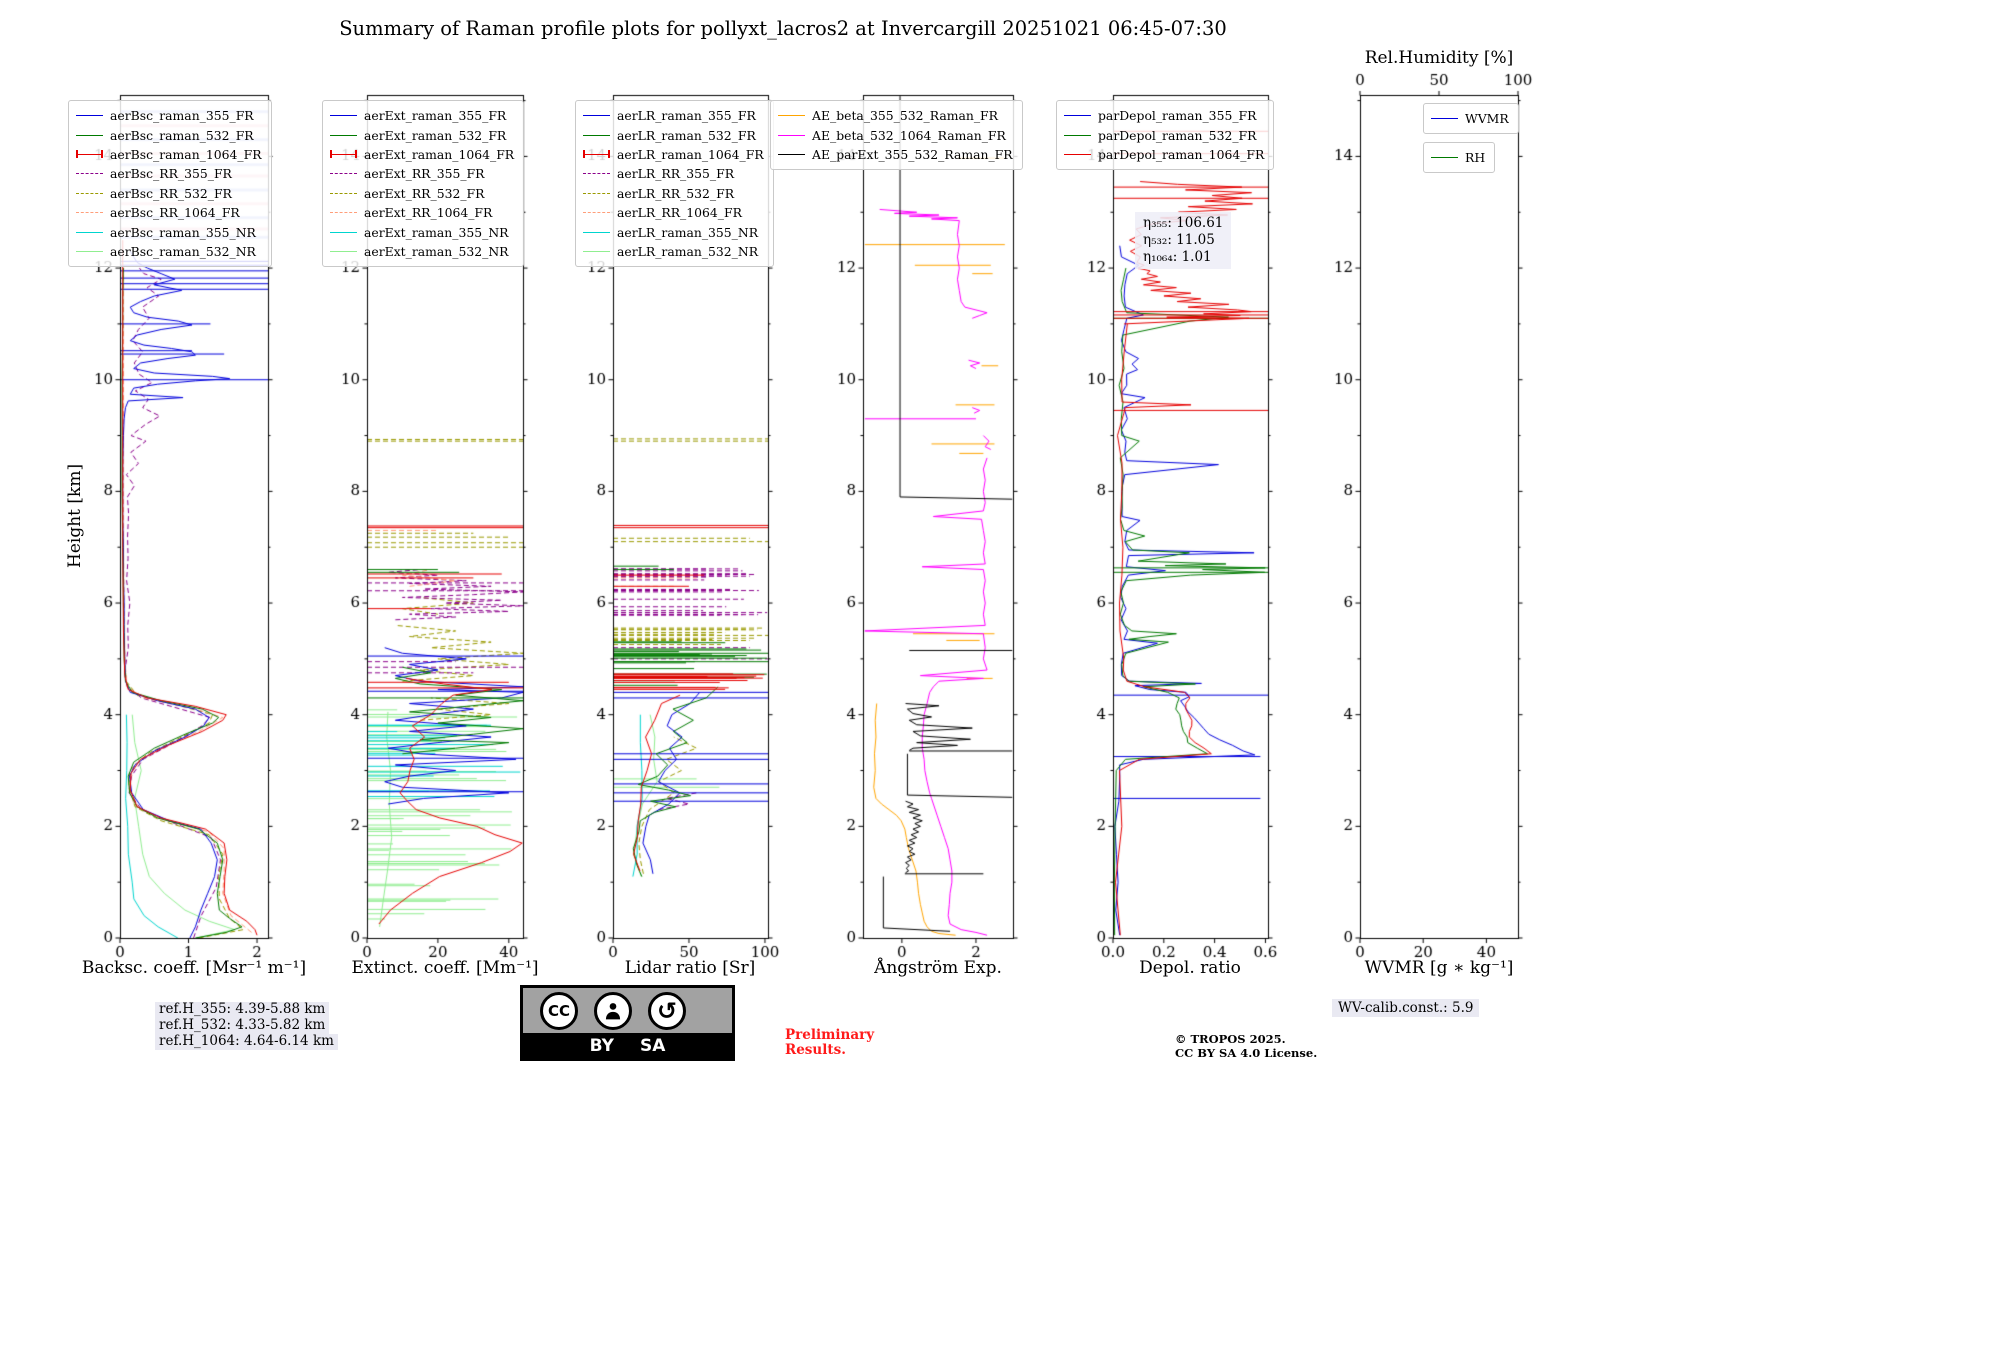 The width and height of the screenshot is (2000, 1360). Describe the element at coordinates (436, 232) in the screenshot. I see `legend-entry-label: aerExt_raman_355_NR` at that location.